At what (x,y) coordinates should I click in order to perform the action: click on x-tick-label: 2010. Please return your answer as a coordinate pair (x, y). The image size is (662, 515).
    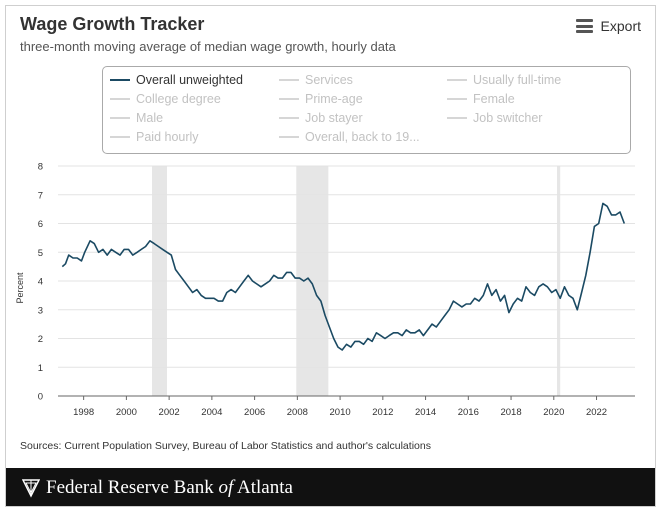
    Looking at the image, I should click on (340, 412).